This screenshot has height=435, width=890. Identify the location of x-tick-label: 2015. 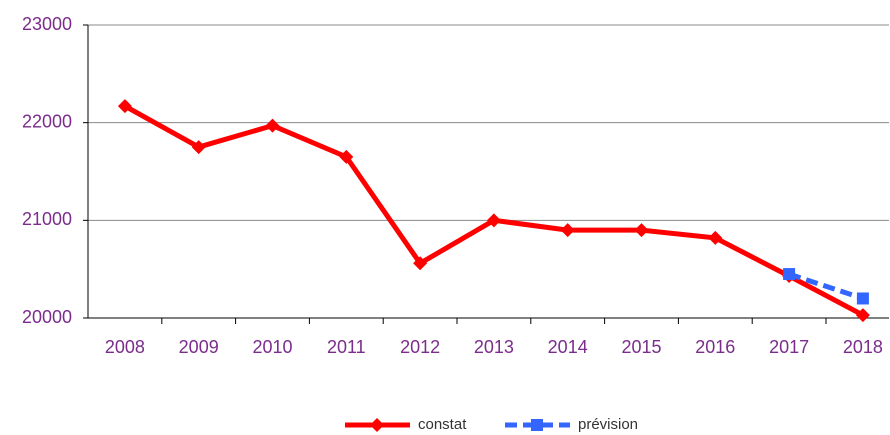
(641, 347).